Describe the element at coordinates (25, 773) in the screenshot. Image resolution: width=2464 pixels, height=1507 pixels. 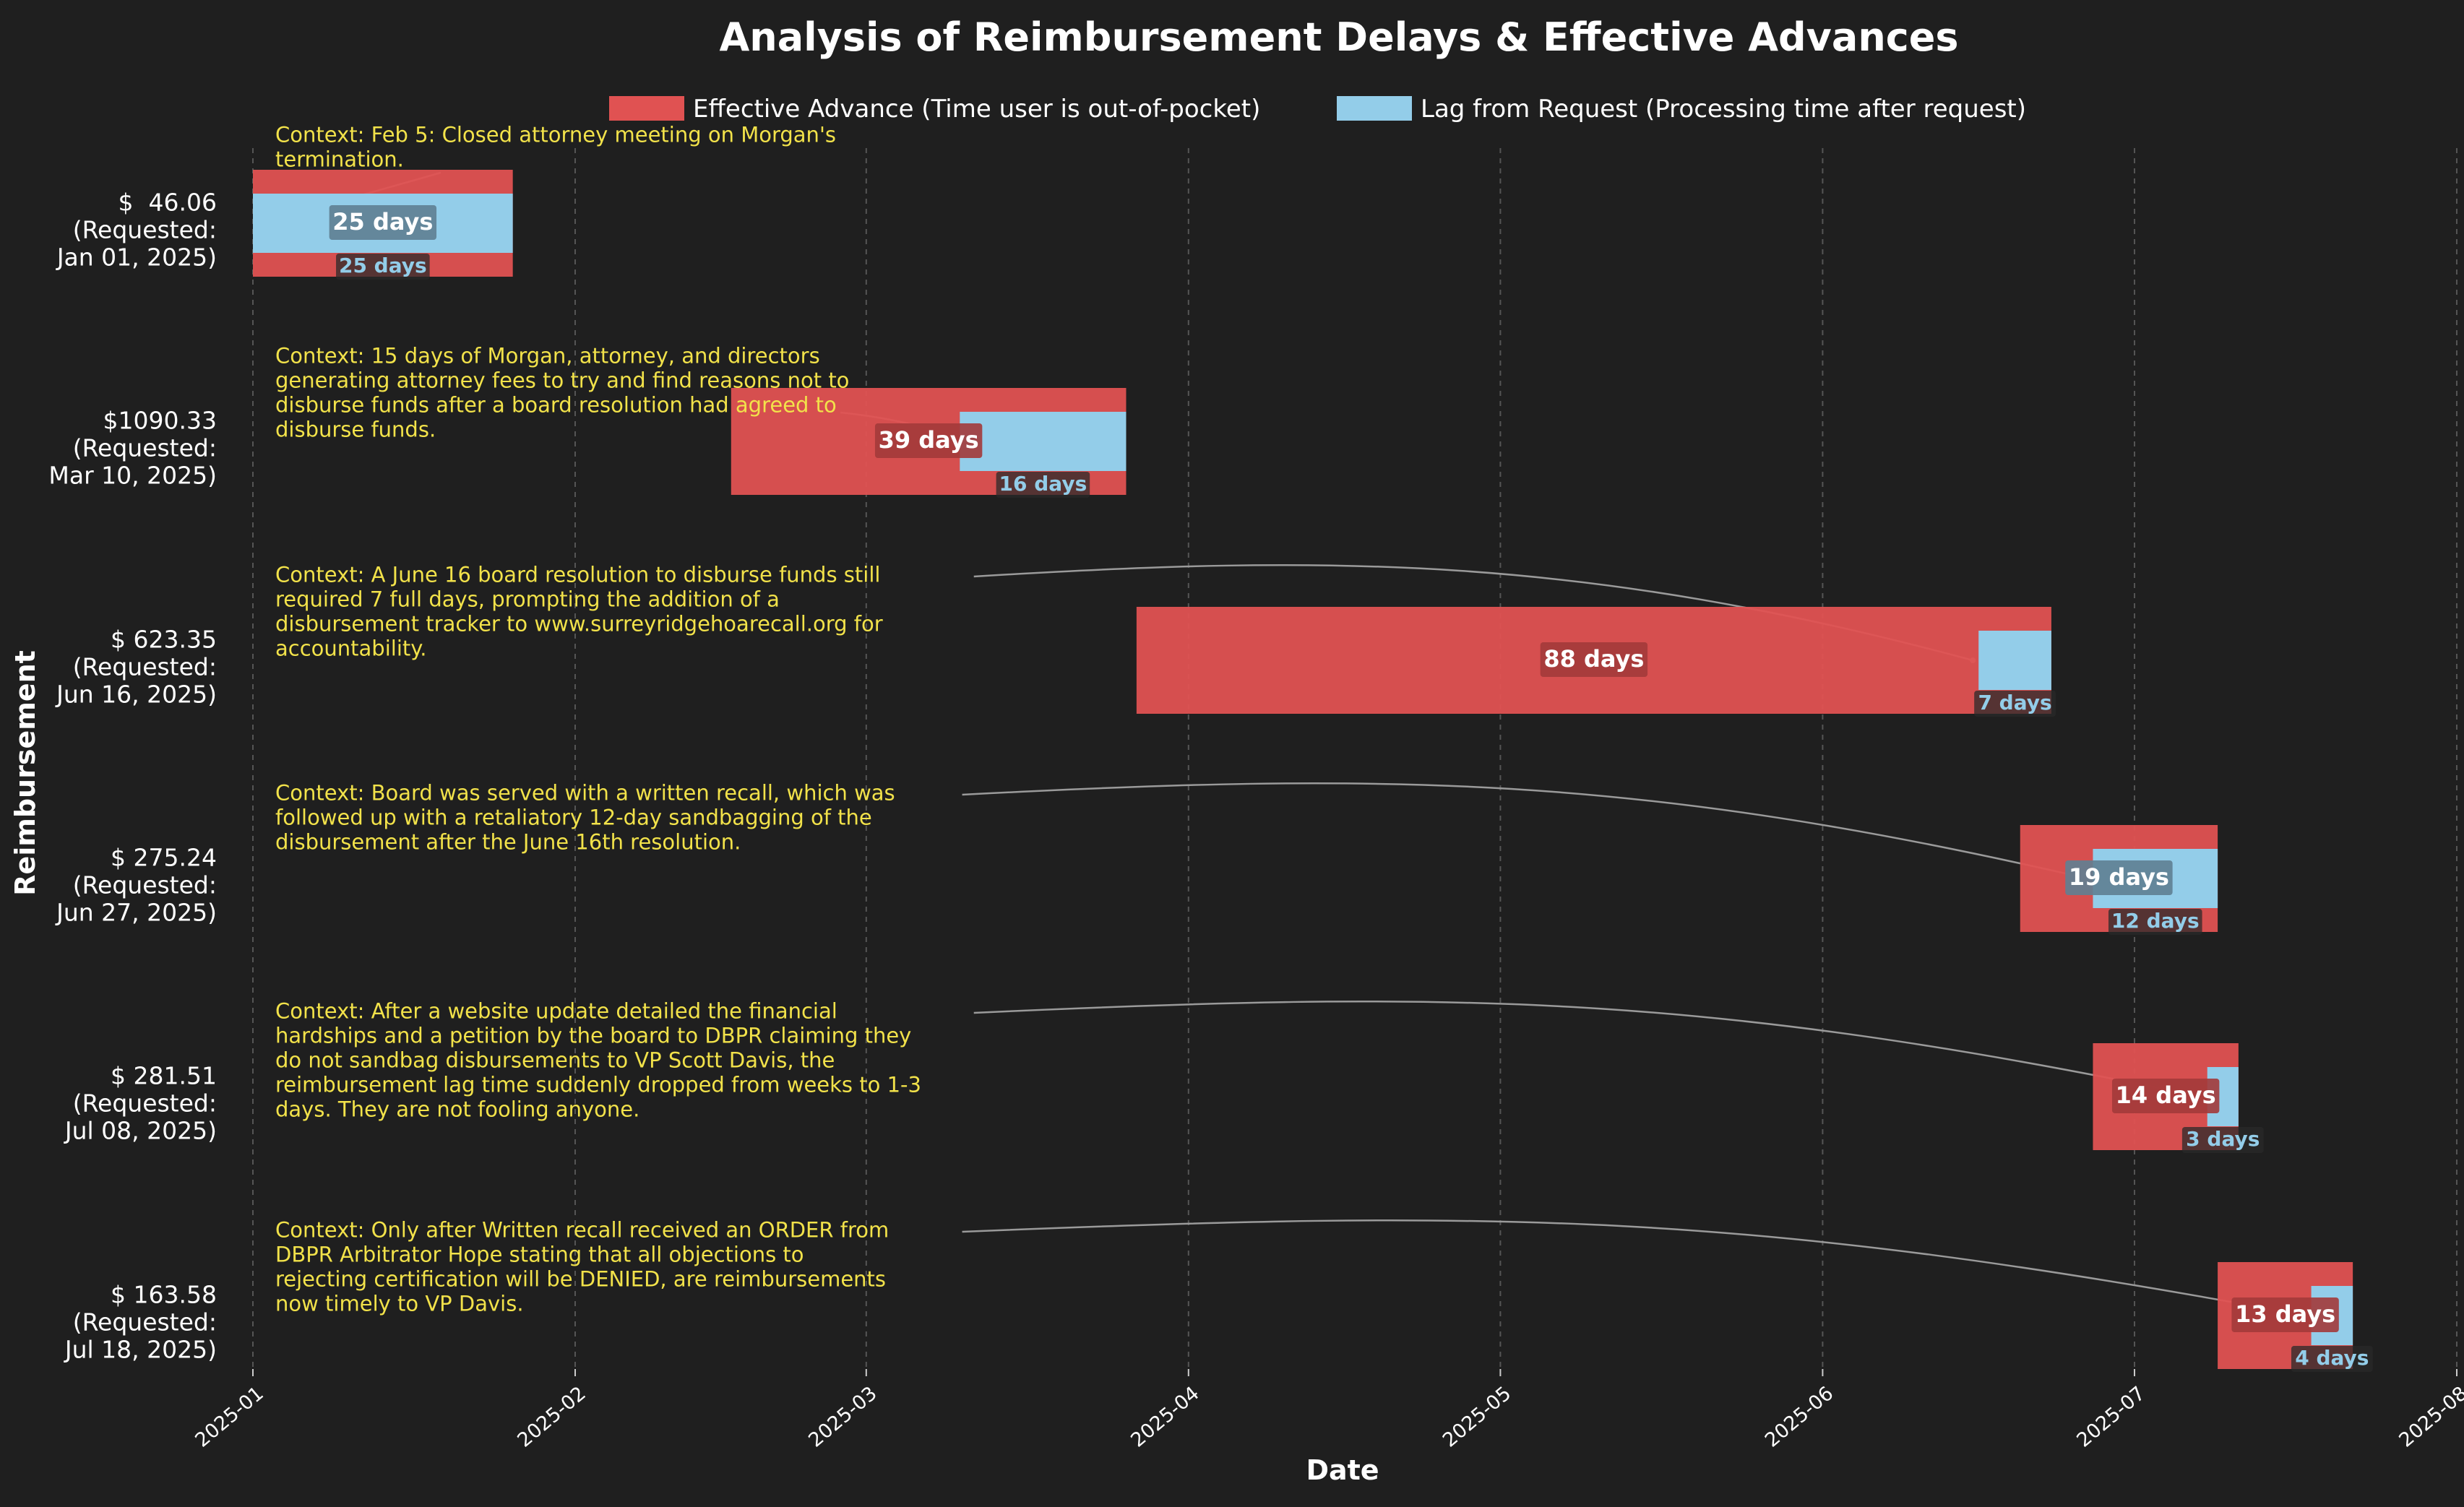
I see `y-axis-label: Reimbursement` at that location.